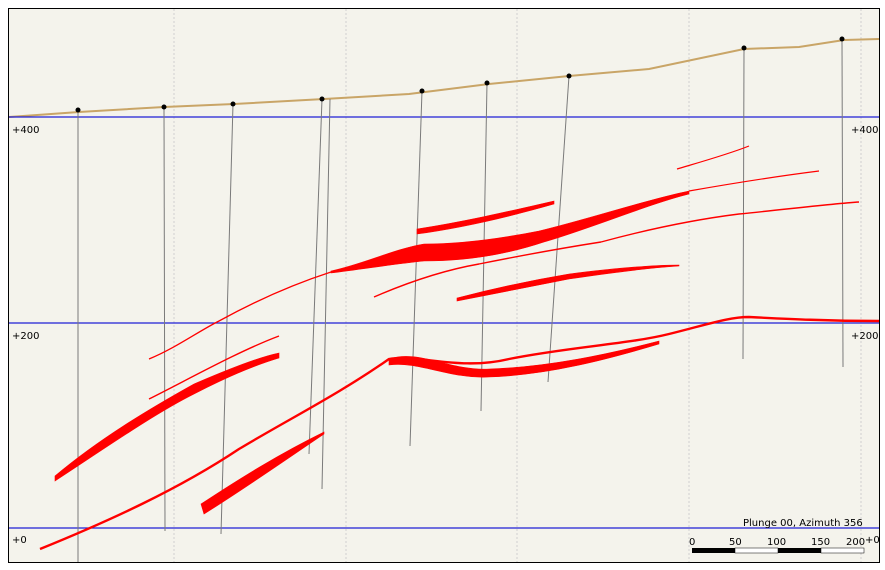 The width and height of the screenshot is (885, 570). I want to click on ore-lens-upper-tail, so click(754, 181).